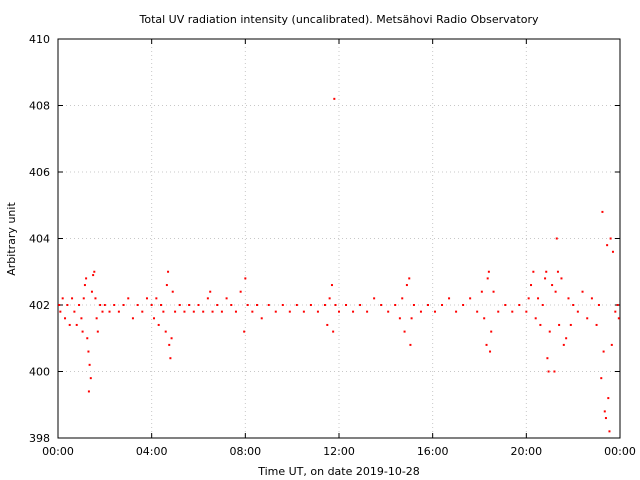  What do you see at coordinates (39, 239) in the screenshot?
I see `y-tick-label: 404` at bounding box center [39, 239].